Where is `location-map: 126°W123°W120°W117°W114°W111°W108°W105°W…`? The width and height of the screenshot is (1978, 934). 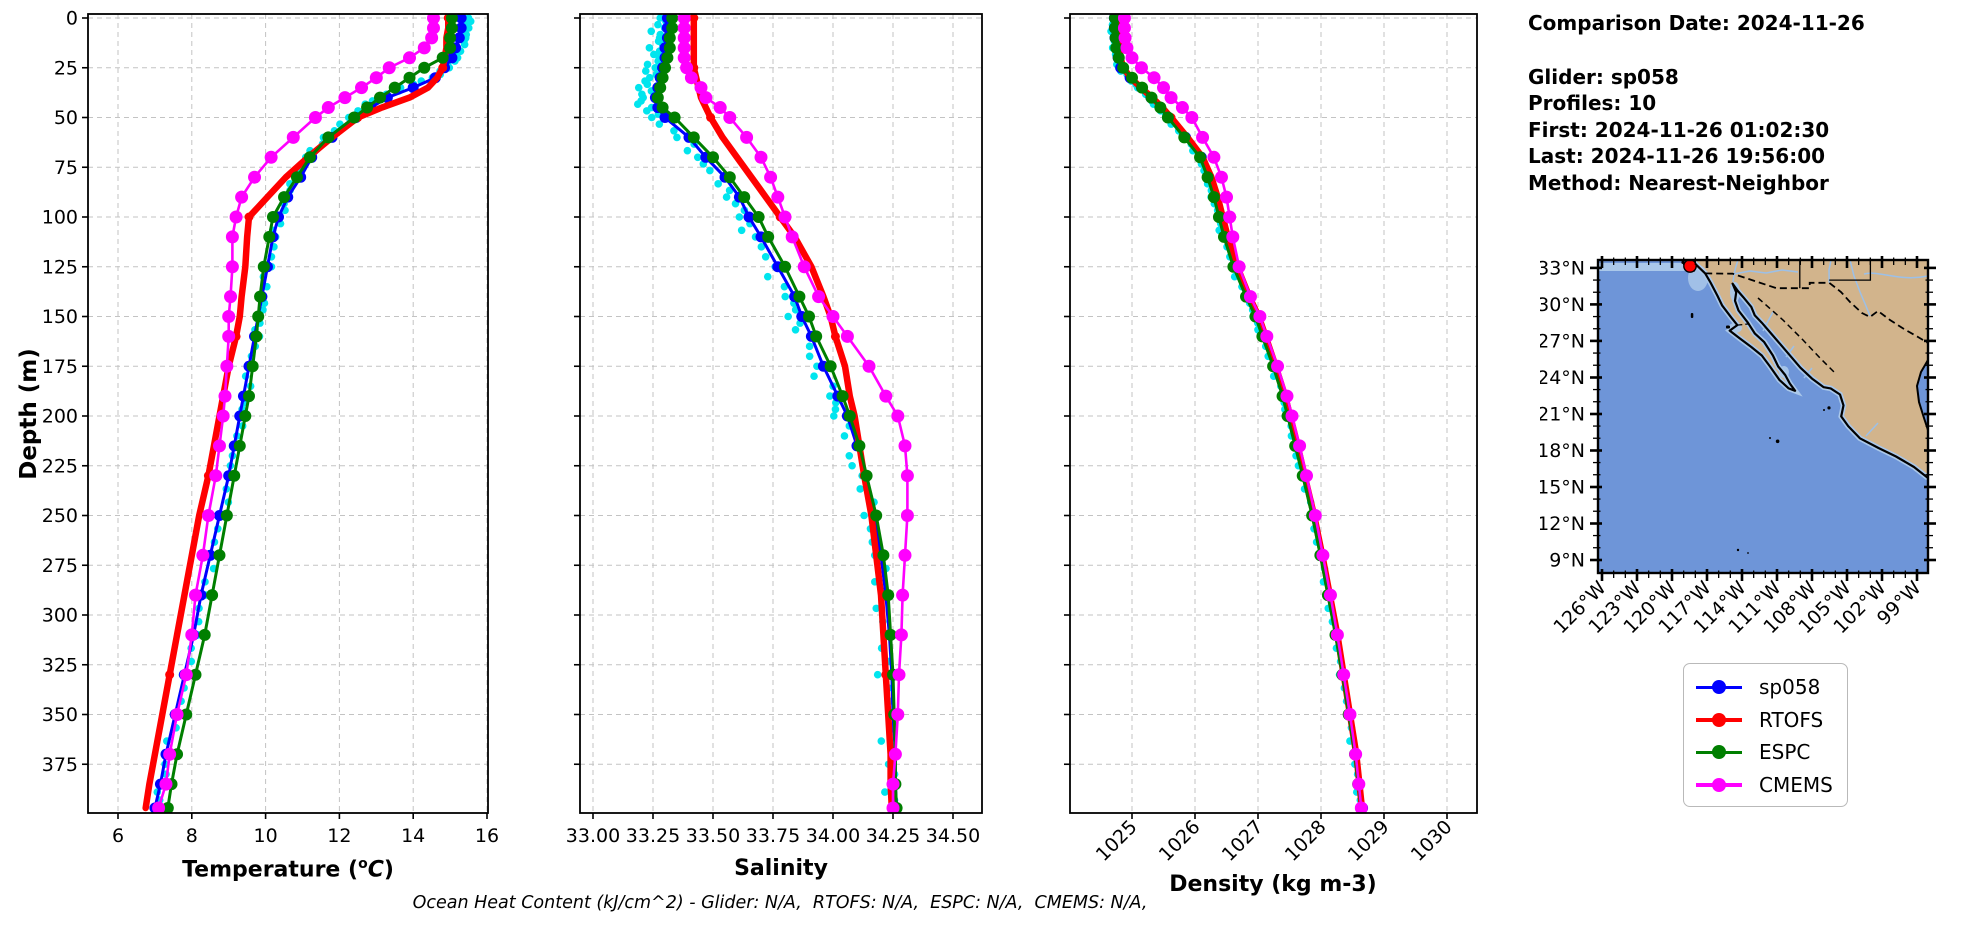 location-map: 126°W123°W120°W117°W114°W111°W108°W105°W… is located at coordinates (1738, 447).